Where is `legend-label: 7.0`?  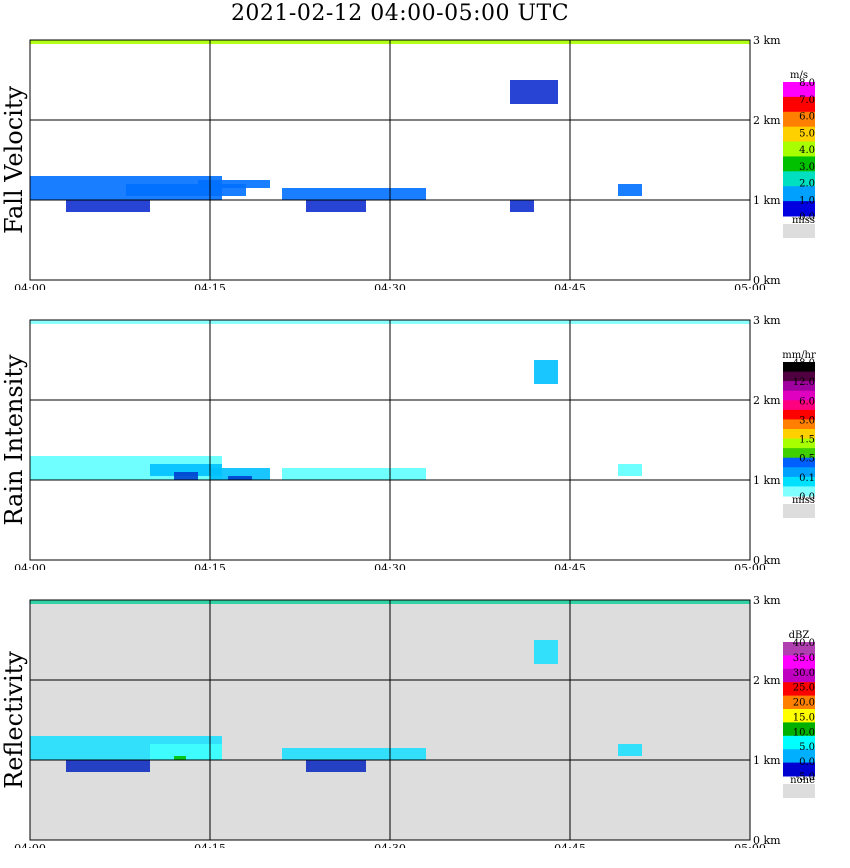 legend-label: 7.0 is located at coordinates (807, 100).